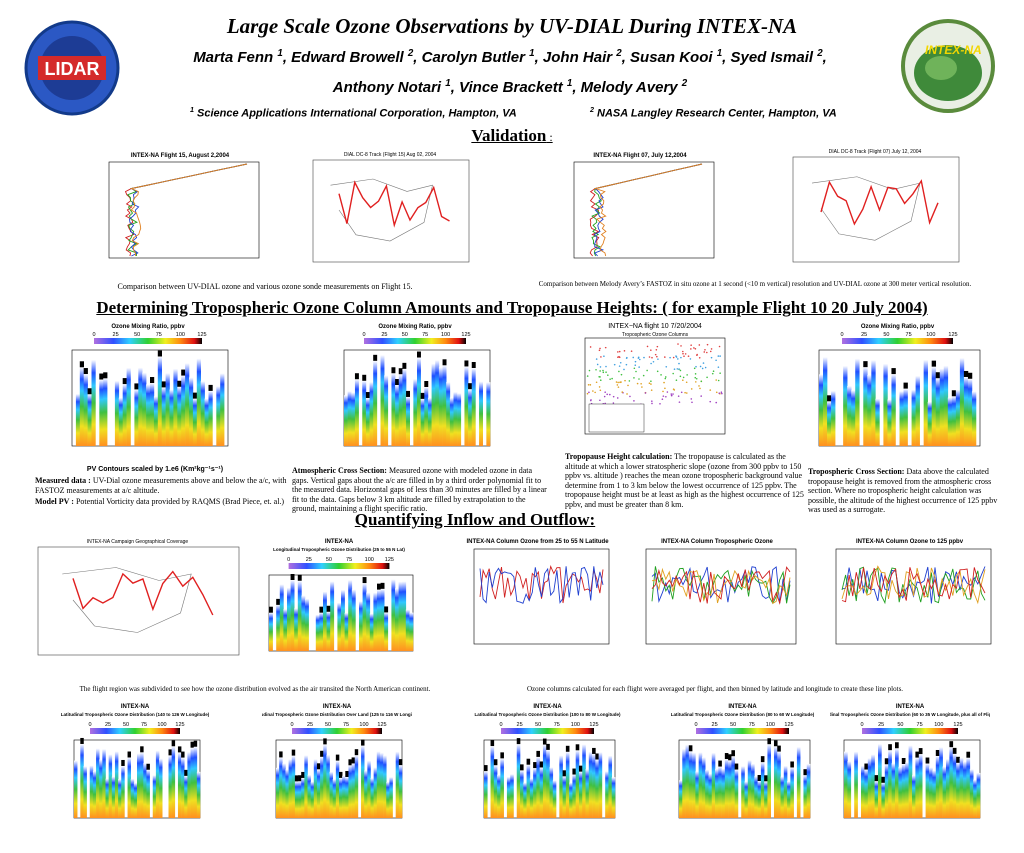 Image resolution: width=1024 pixels, height=853 pixels. Describe the element at coordinates (879, 202) in the screenshot. I see `flight-track` at that location.